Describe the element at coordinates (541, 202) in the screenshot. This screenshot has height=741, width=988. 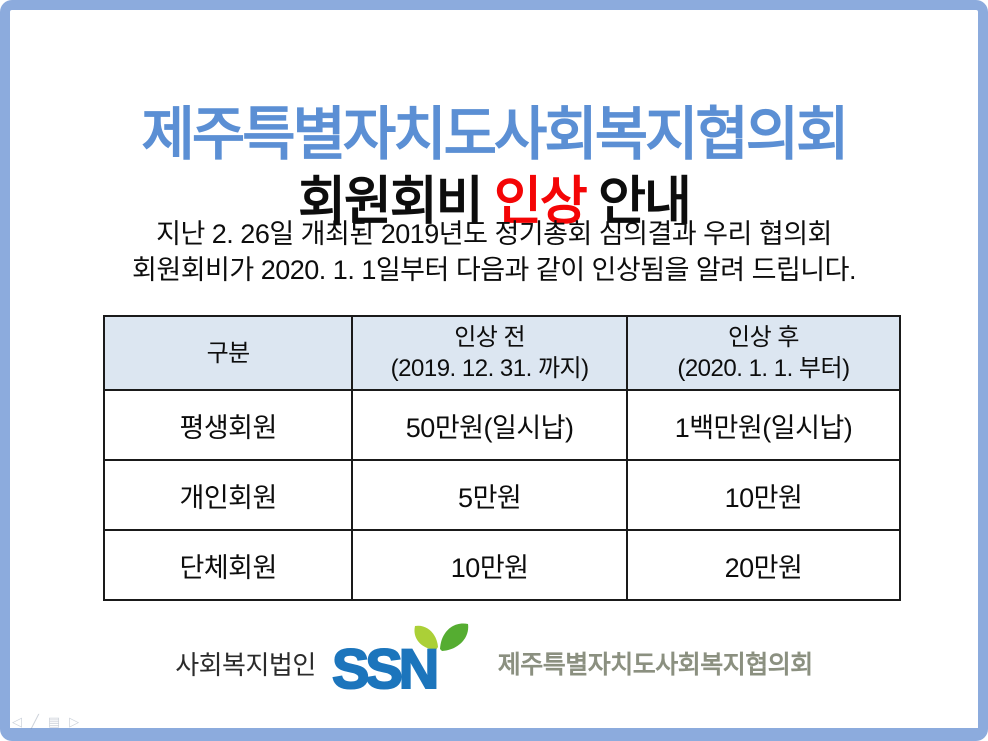
I see `subtitle-highlight: 인상` at that location.